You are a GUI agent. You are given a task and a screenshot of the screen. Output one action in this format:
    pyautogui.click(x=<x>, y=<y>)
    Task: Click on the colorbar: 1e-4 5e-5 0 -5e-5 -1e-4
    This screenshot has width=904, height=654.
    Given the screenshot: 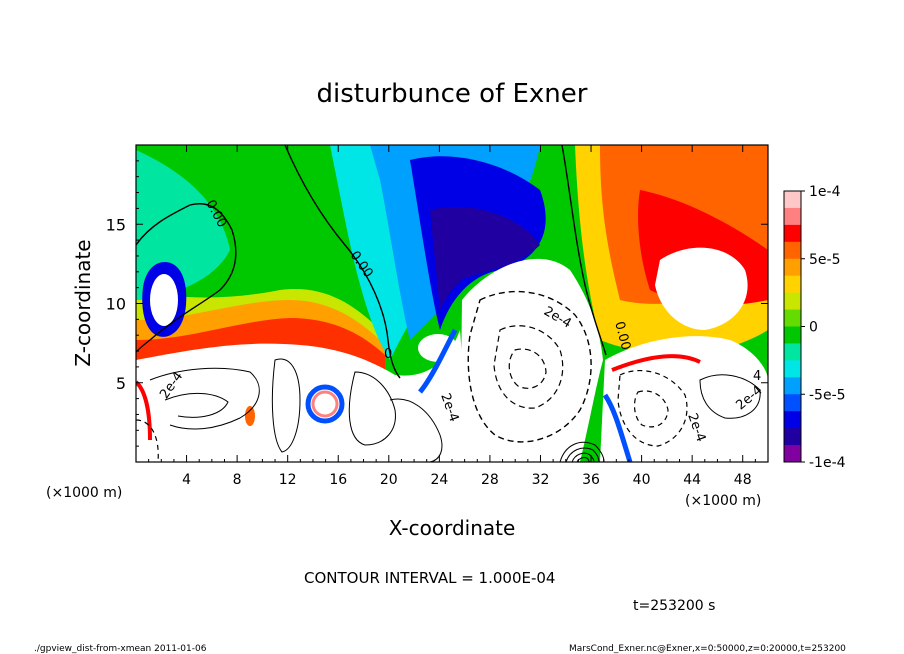 What is the action you would take?
    pyautogui.click(x=814, y=327)
    